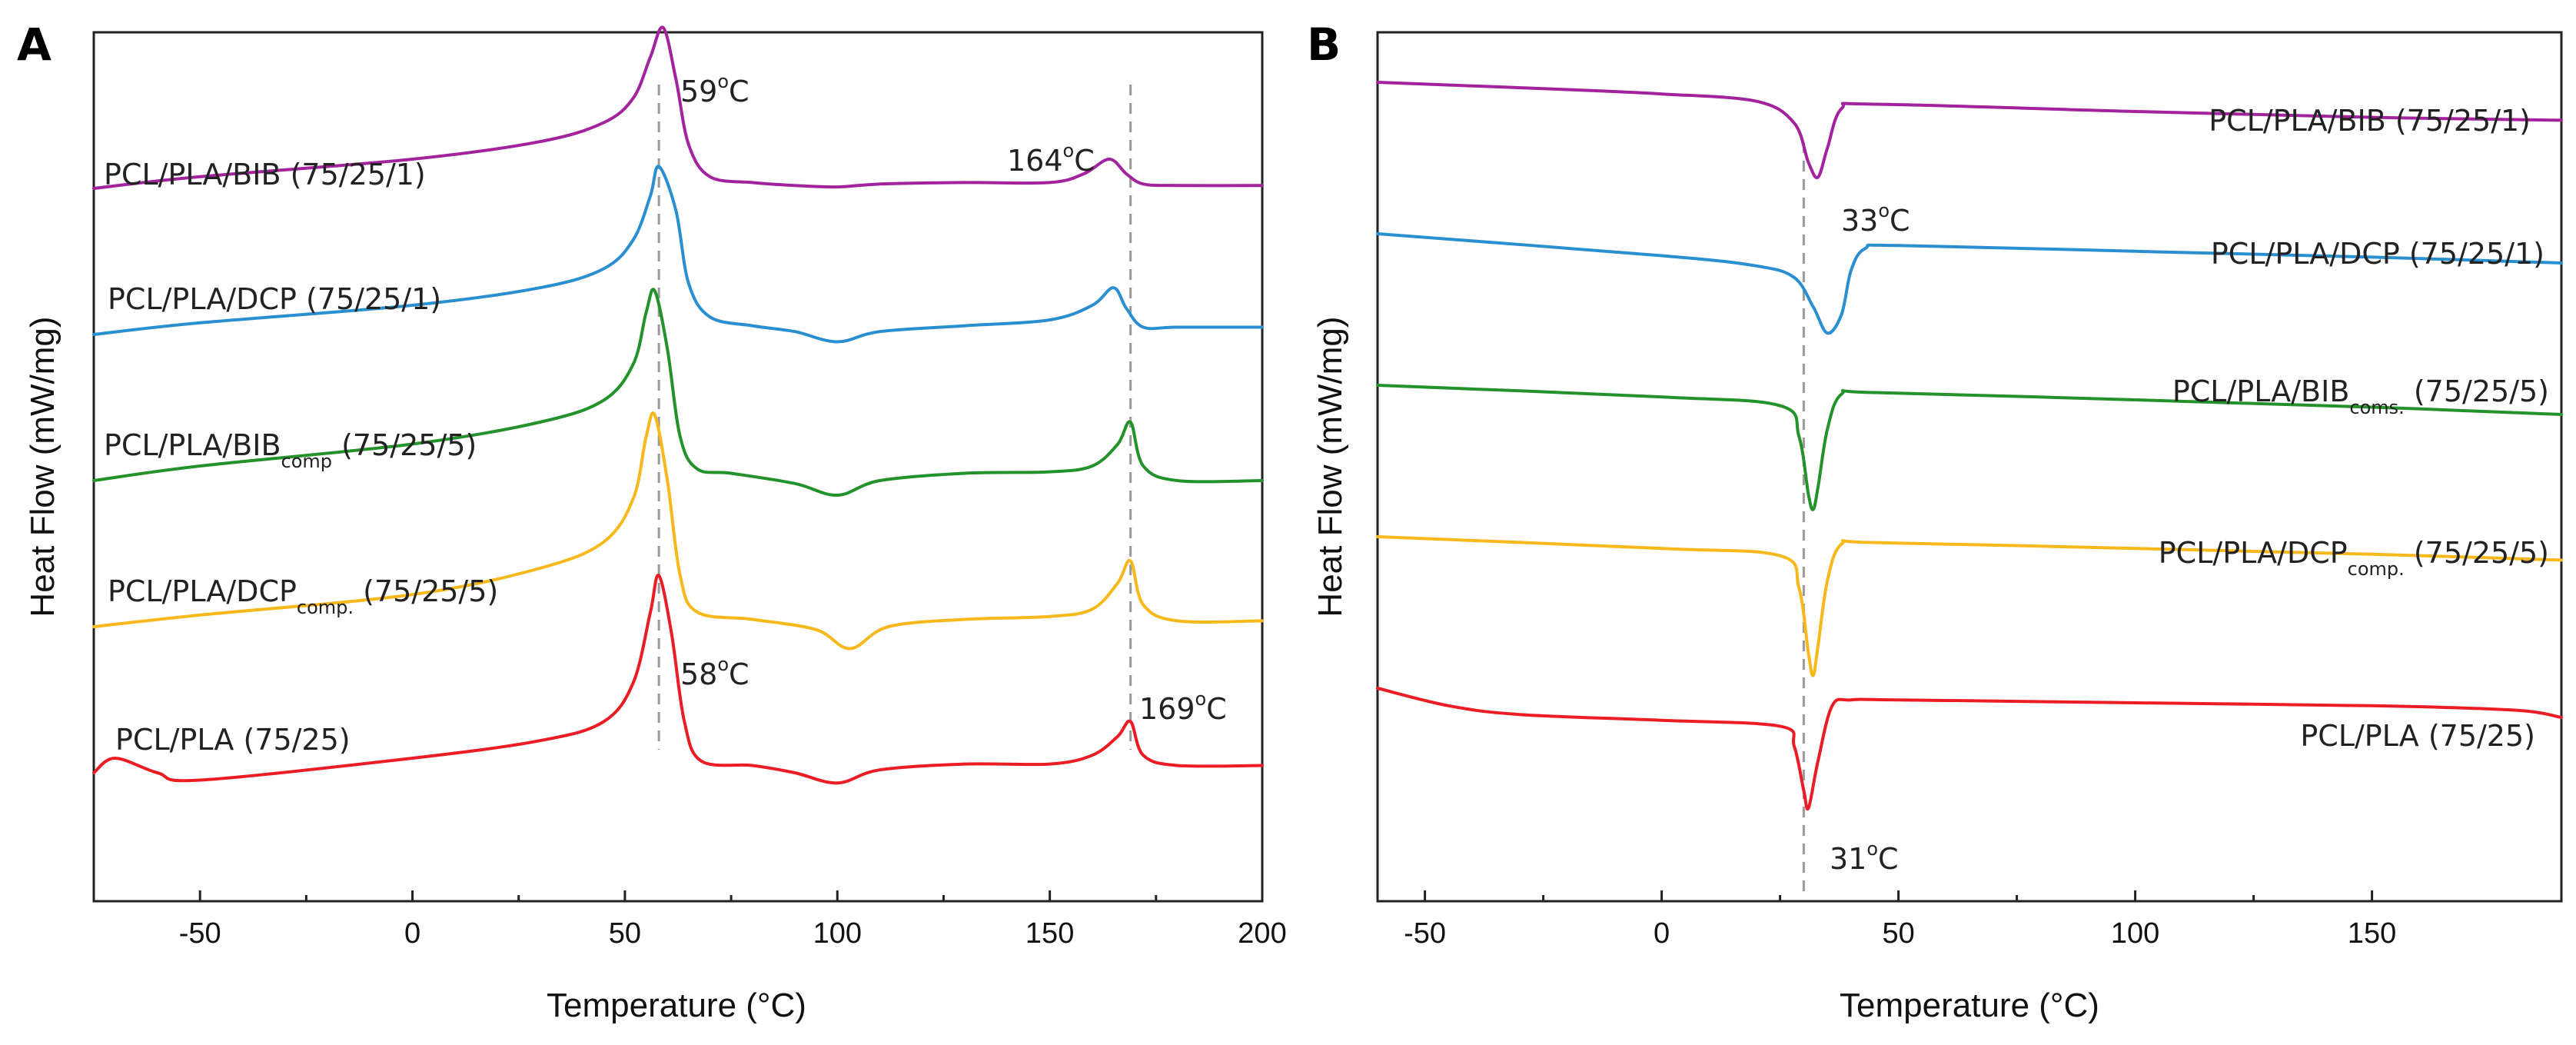 The height and width of the screenshot is (1045, 2576). Describe the element at coordinates (412, 933) in the screenshot. I see `panel-a-x-tick-label: 0` at that location.